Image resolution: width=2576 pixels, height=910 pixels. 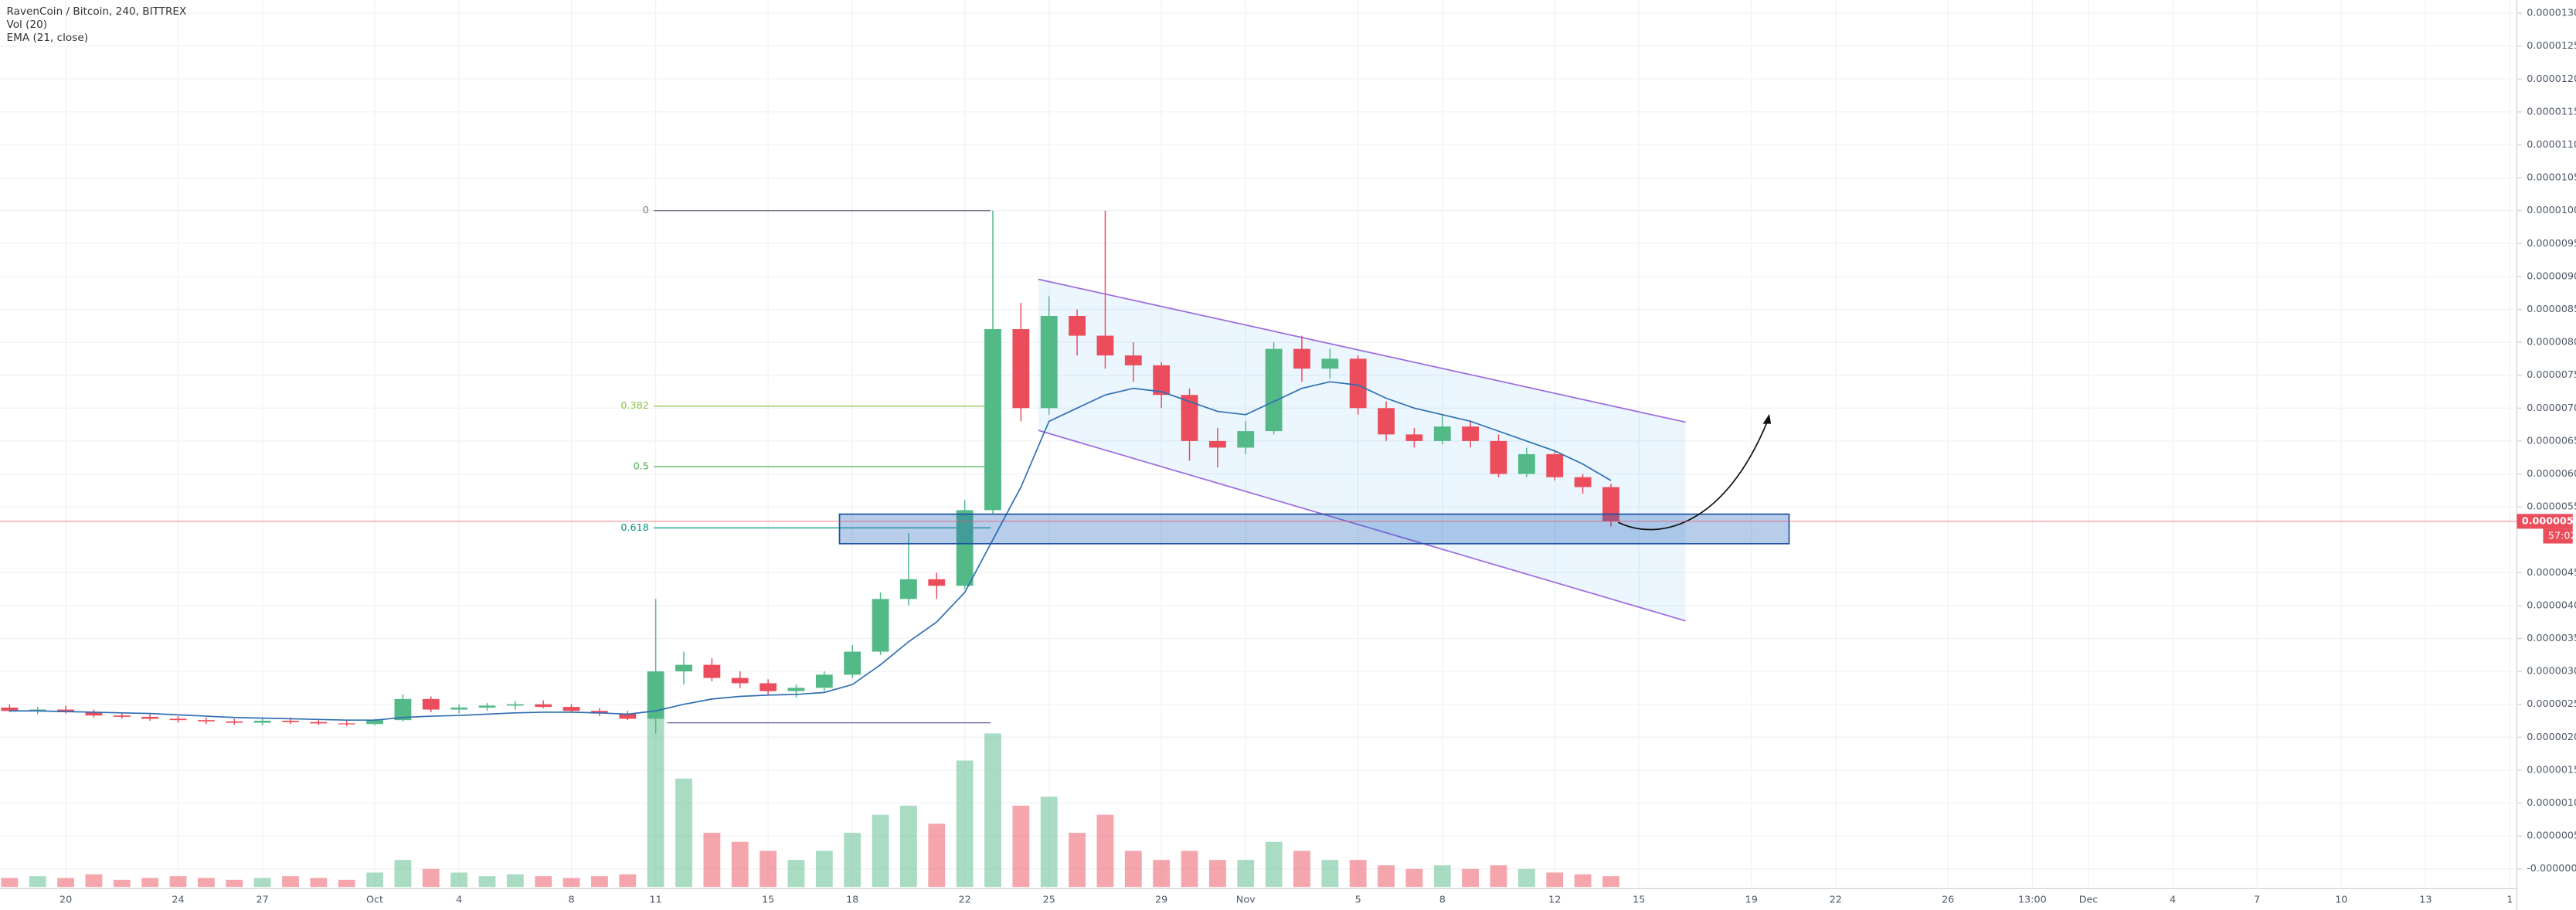 What do you see at coordinates (1554, 900) in the screenshot?
I see `x-tick-label: 12` at bounding box center [1554, 900].